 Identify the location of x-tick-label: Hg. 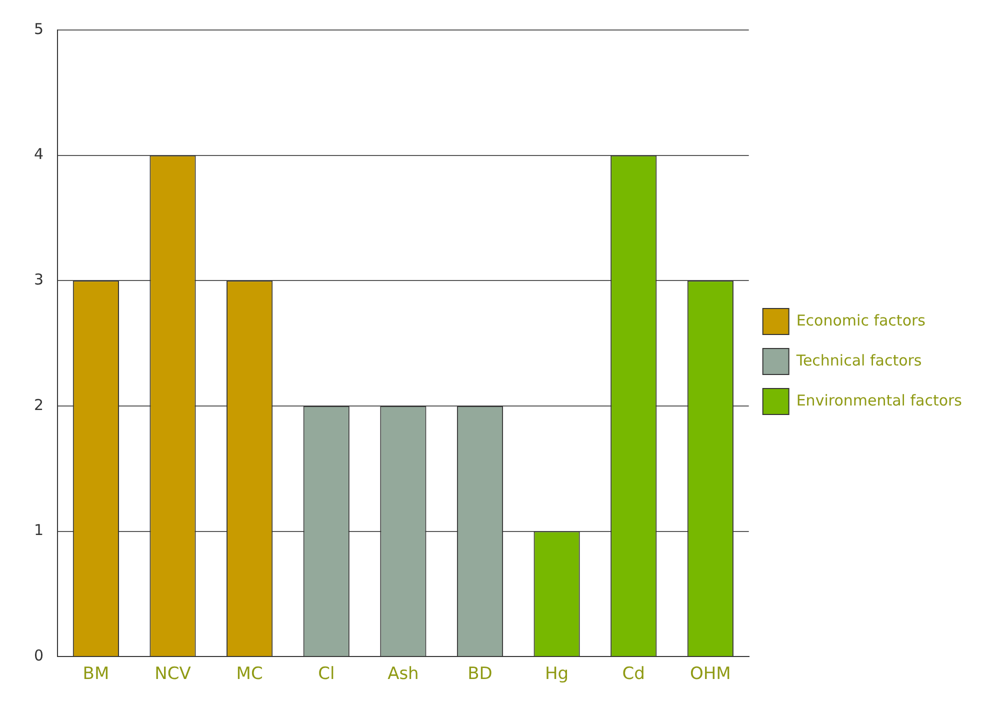
(557, 674).